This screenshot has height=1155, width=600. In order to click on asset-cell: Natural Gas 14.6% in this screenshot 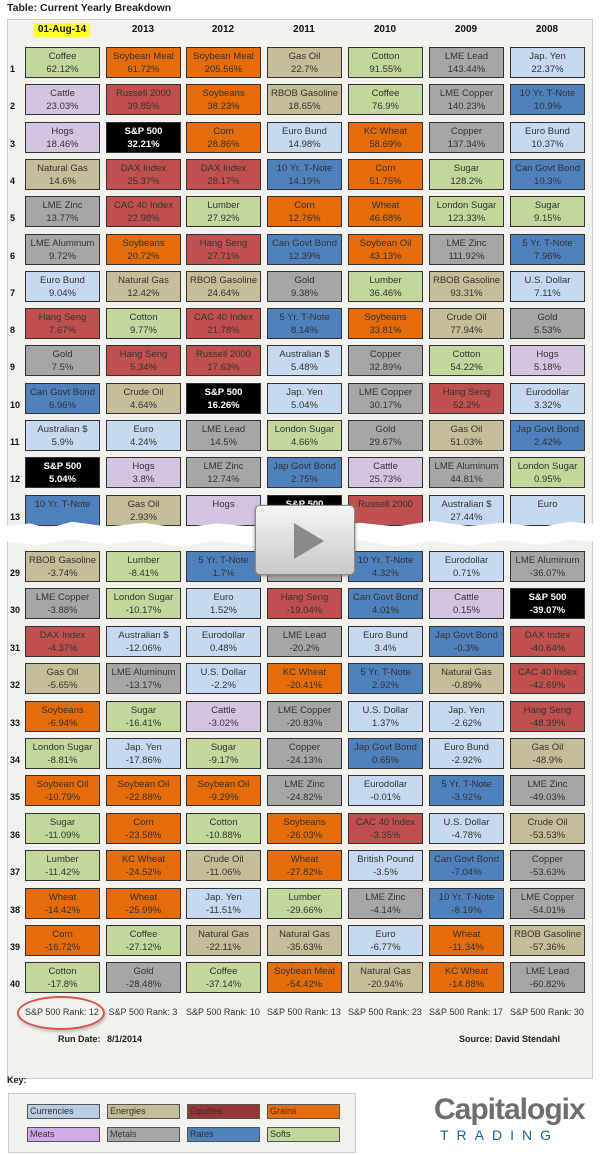, I will do `click(62, 174)`.